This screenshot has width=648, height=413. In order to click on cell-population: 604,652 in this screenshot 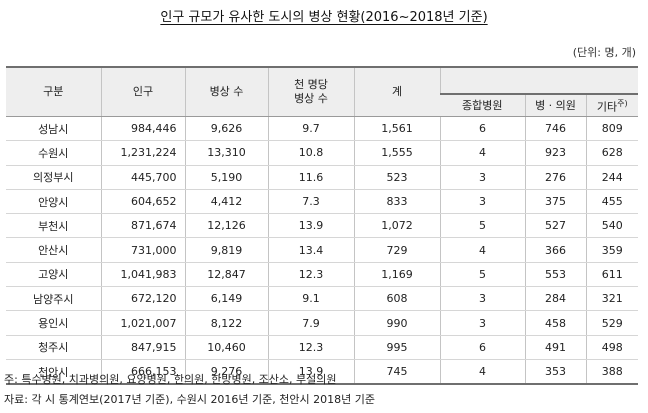, I will do `click(142, 202)`.